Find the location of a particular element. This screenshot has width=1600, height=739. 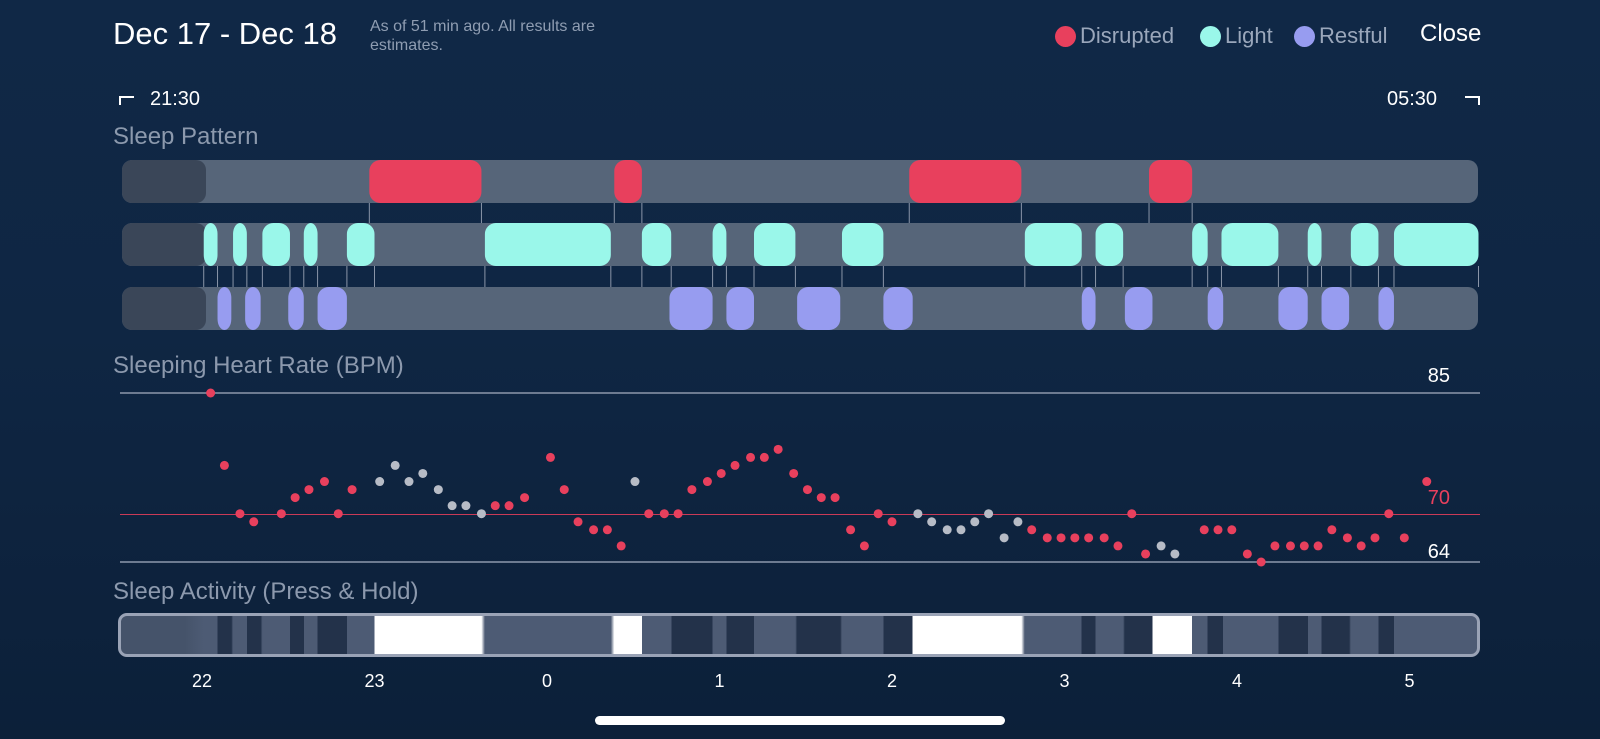

disrupted-dot-icon is located at coordinates (1065, 36).